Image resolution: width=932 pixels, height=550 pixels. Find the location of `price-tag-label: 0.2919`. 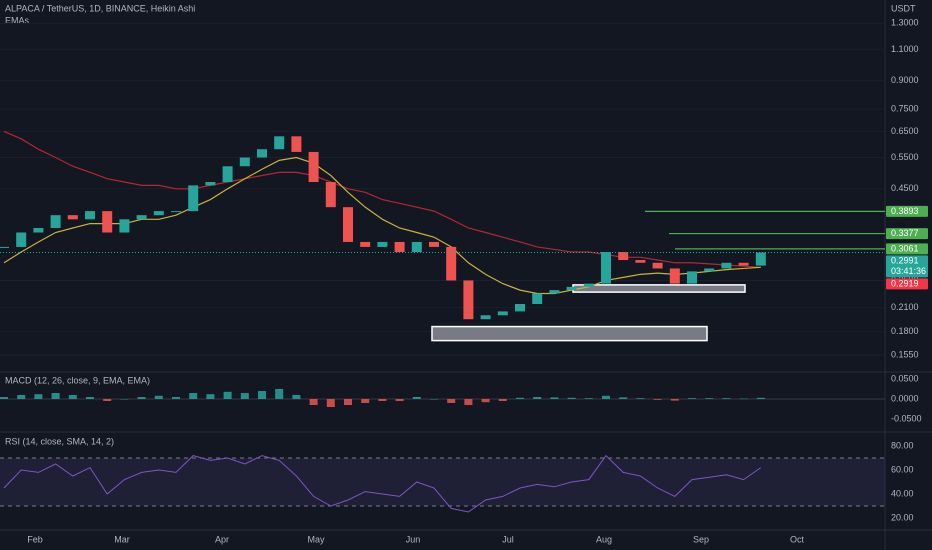

price-tag-label: 0.2919 is located at coordinates (905, 283).